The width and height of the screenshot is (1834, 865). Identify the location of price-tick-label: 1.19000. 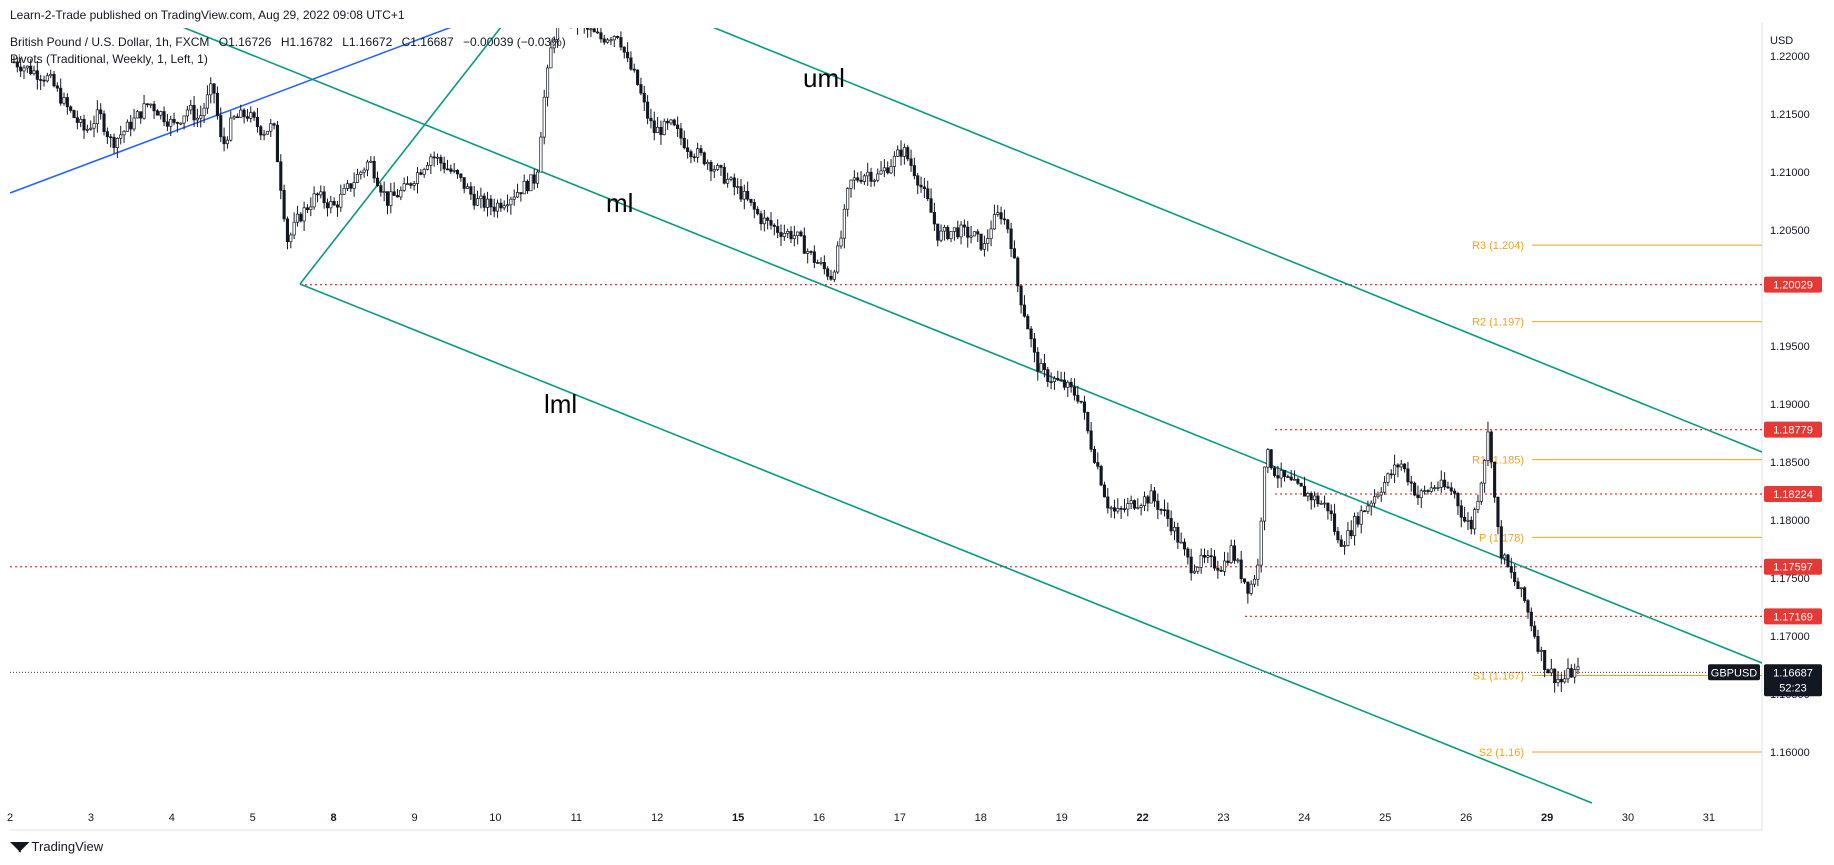
(1790, 405).